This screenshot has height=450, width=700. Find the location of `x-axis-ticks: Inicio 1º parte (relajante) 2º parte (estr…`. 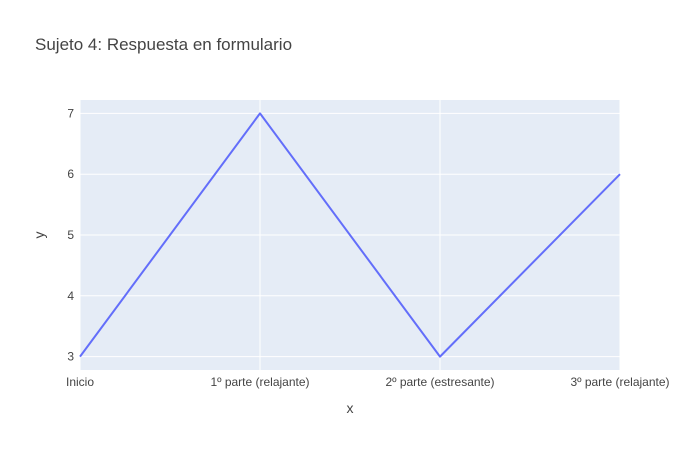

x-axis-ticks: Inicio 1º parte (relajante) 2º parte (estr… is located at coordinates (368, 382).